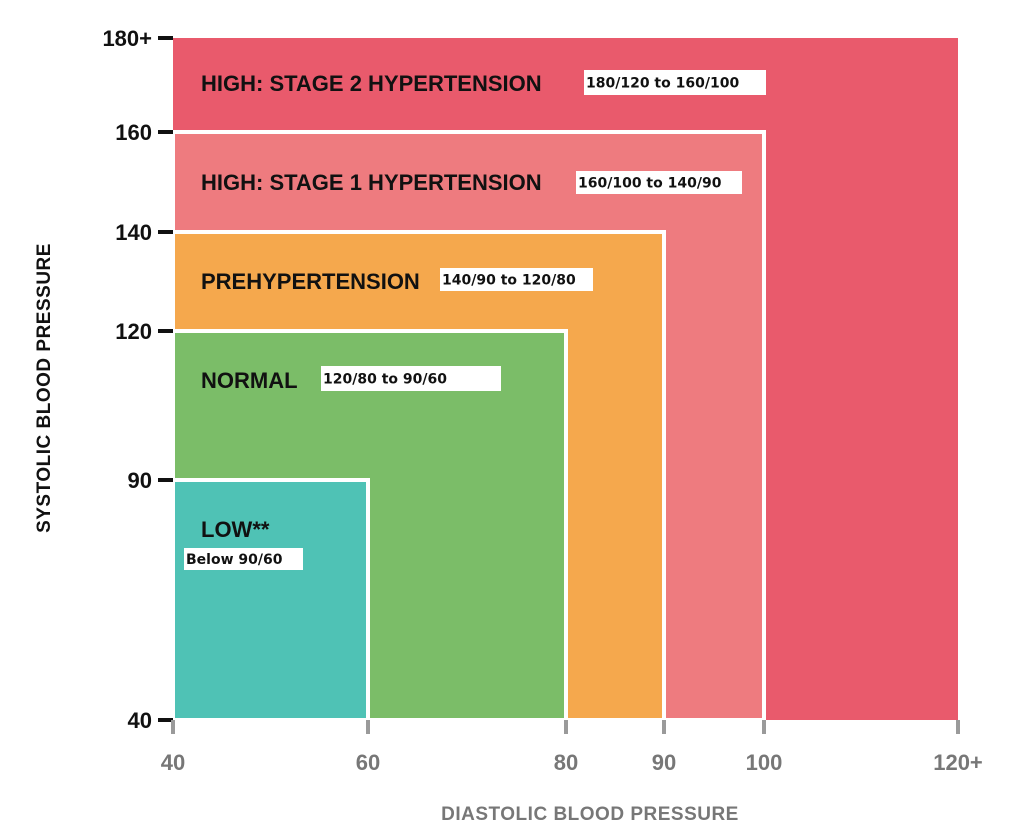 The width and height of the screenshot is (1021, 833). What do you see at coordinates (234, 560) in the screenshot?
I see `range-label-low: Below 90/60` at bounding box center [234, 560].